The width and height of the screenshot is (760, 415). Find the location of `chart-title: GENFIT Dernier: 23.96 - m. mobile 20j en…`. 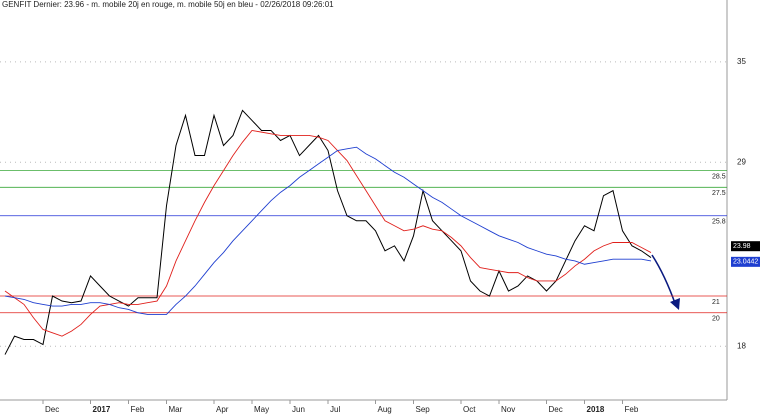

chart-title: GENFIT Dernier: 23.96 - m. mobile 20j en… is located at coordinates (168, 4).